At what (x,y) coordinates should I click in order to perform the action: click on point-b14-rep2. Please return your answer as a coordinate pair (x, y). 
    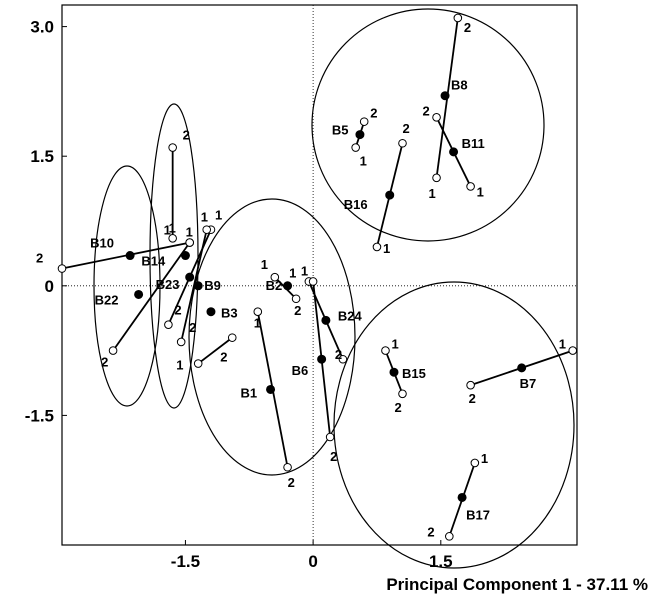
    Looking at the image, I should click on (172, 147).